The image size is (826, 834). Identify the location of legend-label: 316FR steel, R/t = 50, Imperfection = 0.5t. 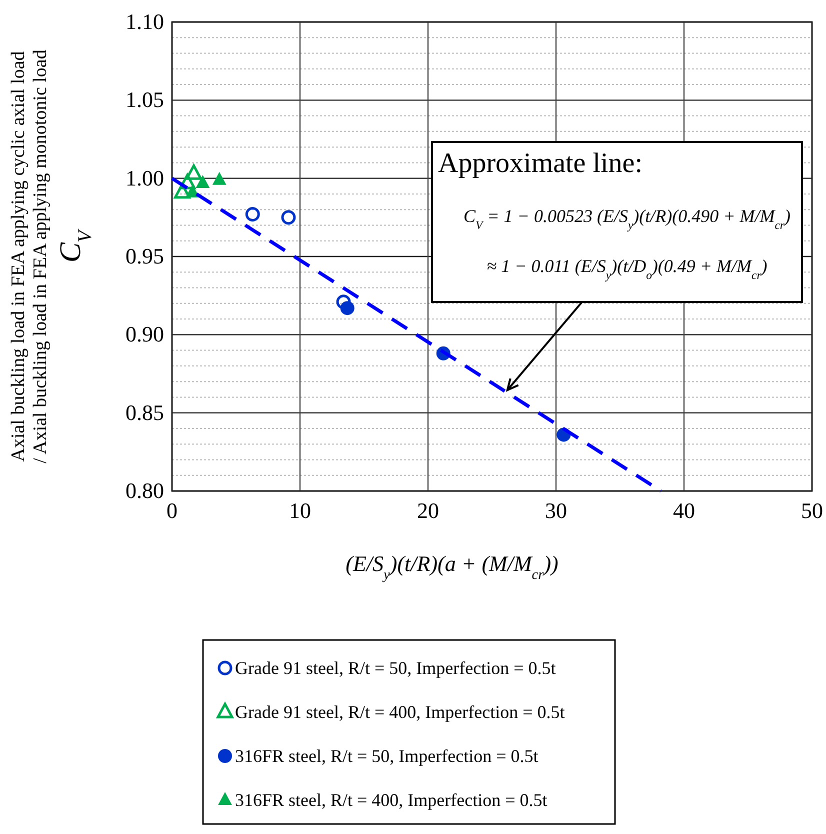
(386, 756).